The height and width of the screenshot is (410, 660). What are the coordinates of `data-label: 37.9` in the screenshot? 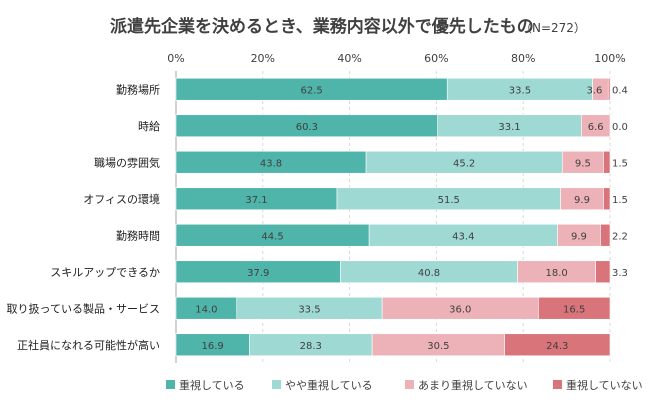 It's located at (258, 273).